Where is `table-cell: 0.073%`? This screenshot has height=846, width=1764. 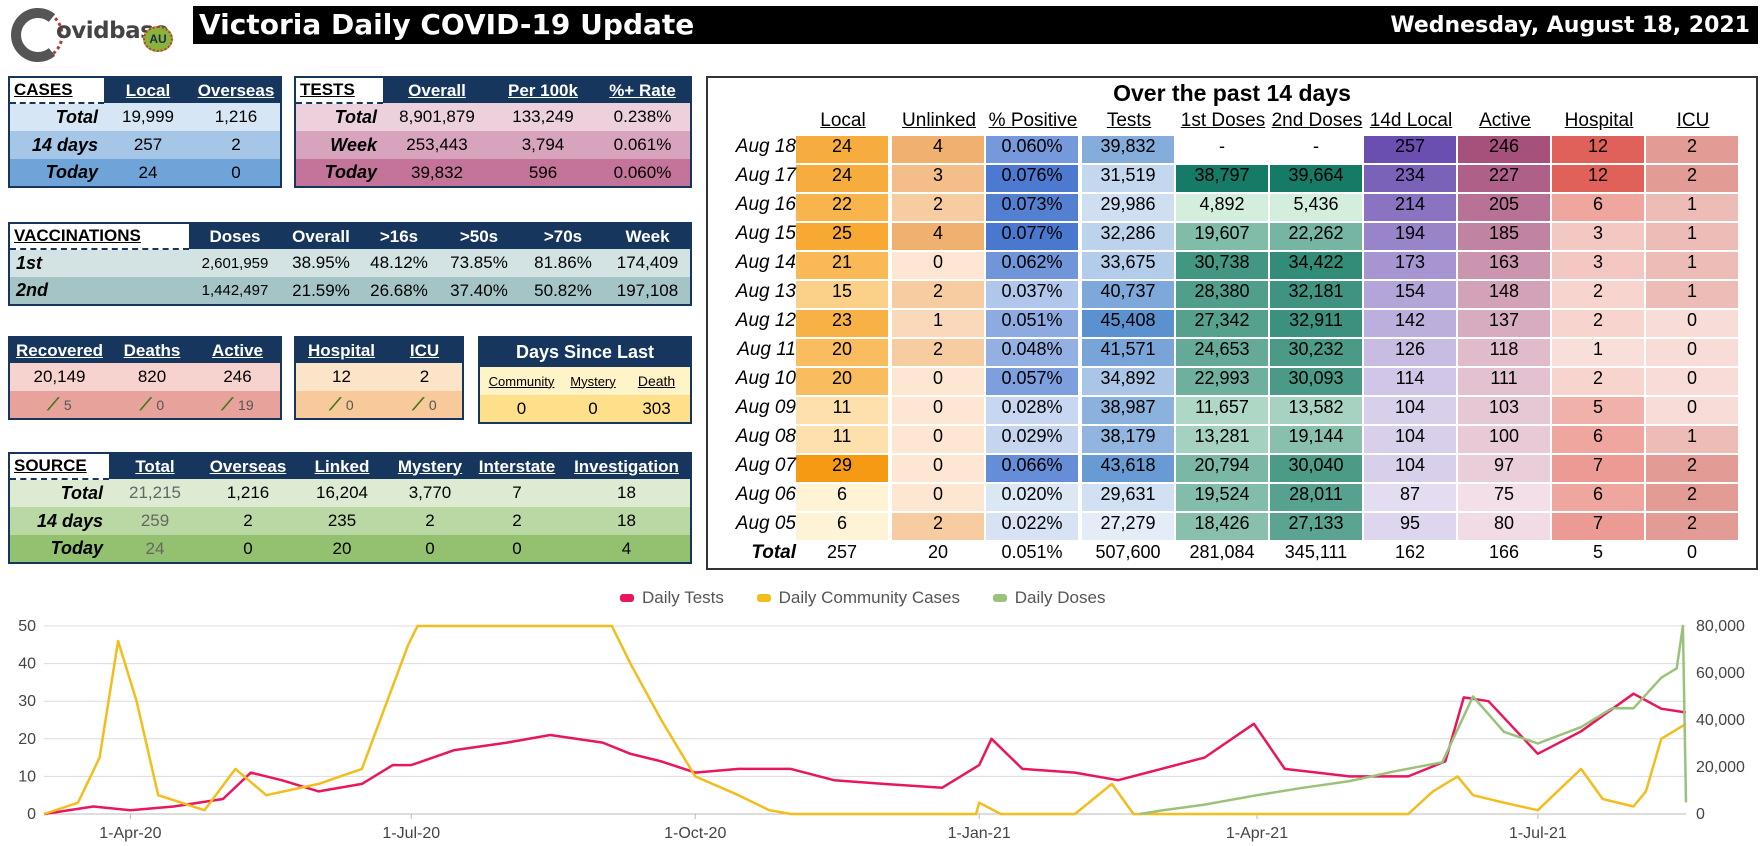
table-cell: 0.073% is located at coordinates (1032, 207).